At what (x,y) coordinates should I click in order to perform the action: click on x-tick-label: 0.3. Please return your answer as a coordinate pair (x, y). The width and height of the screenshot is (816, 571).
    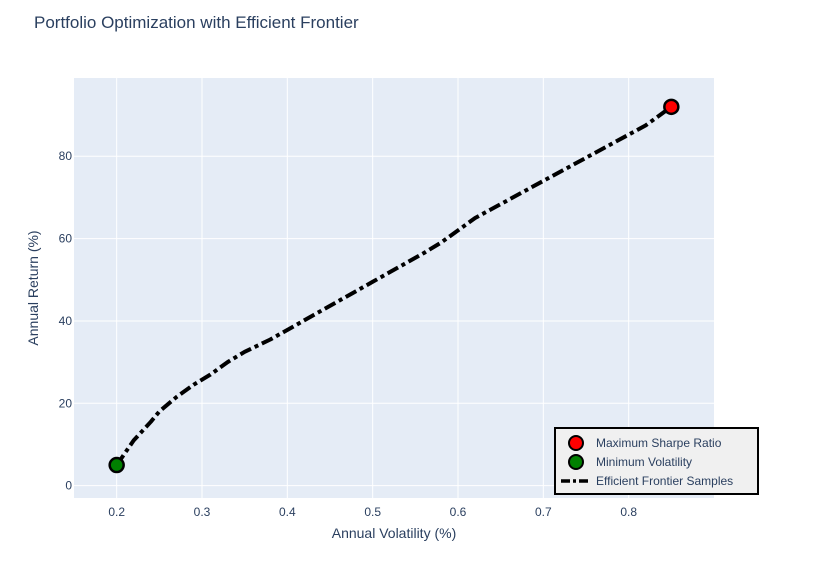
    Looking at the image, I should click on (202, 512).